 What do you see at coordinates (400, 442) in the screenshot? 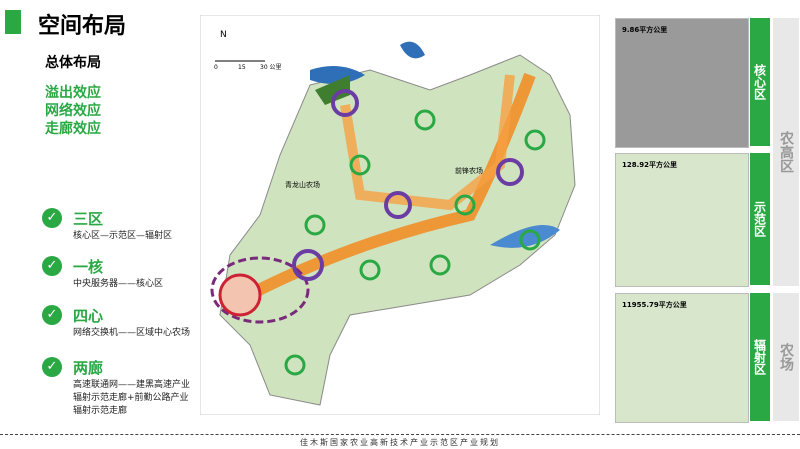
I see `footer: 佳木斯国家农业高新技术产业示范区产业规划` at bounding box center [400, 442].